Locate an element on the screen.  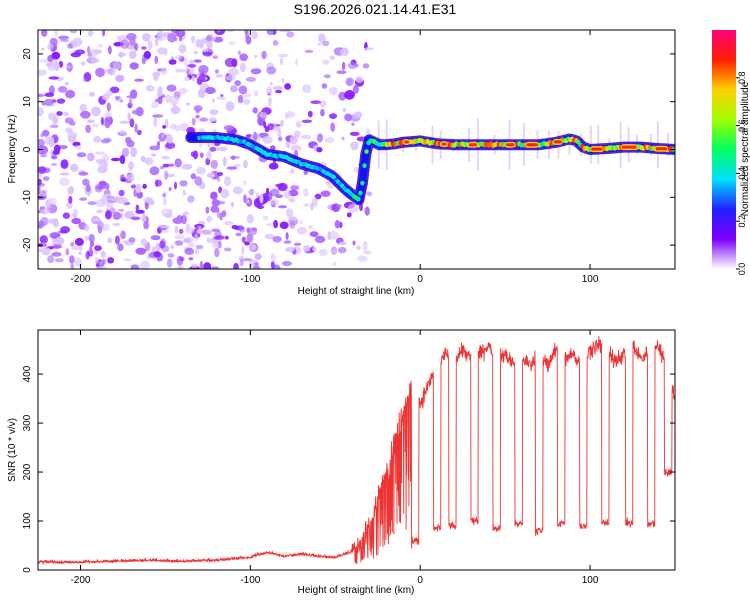
x-tick-label: -200 is located at coordinates (80, 580).